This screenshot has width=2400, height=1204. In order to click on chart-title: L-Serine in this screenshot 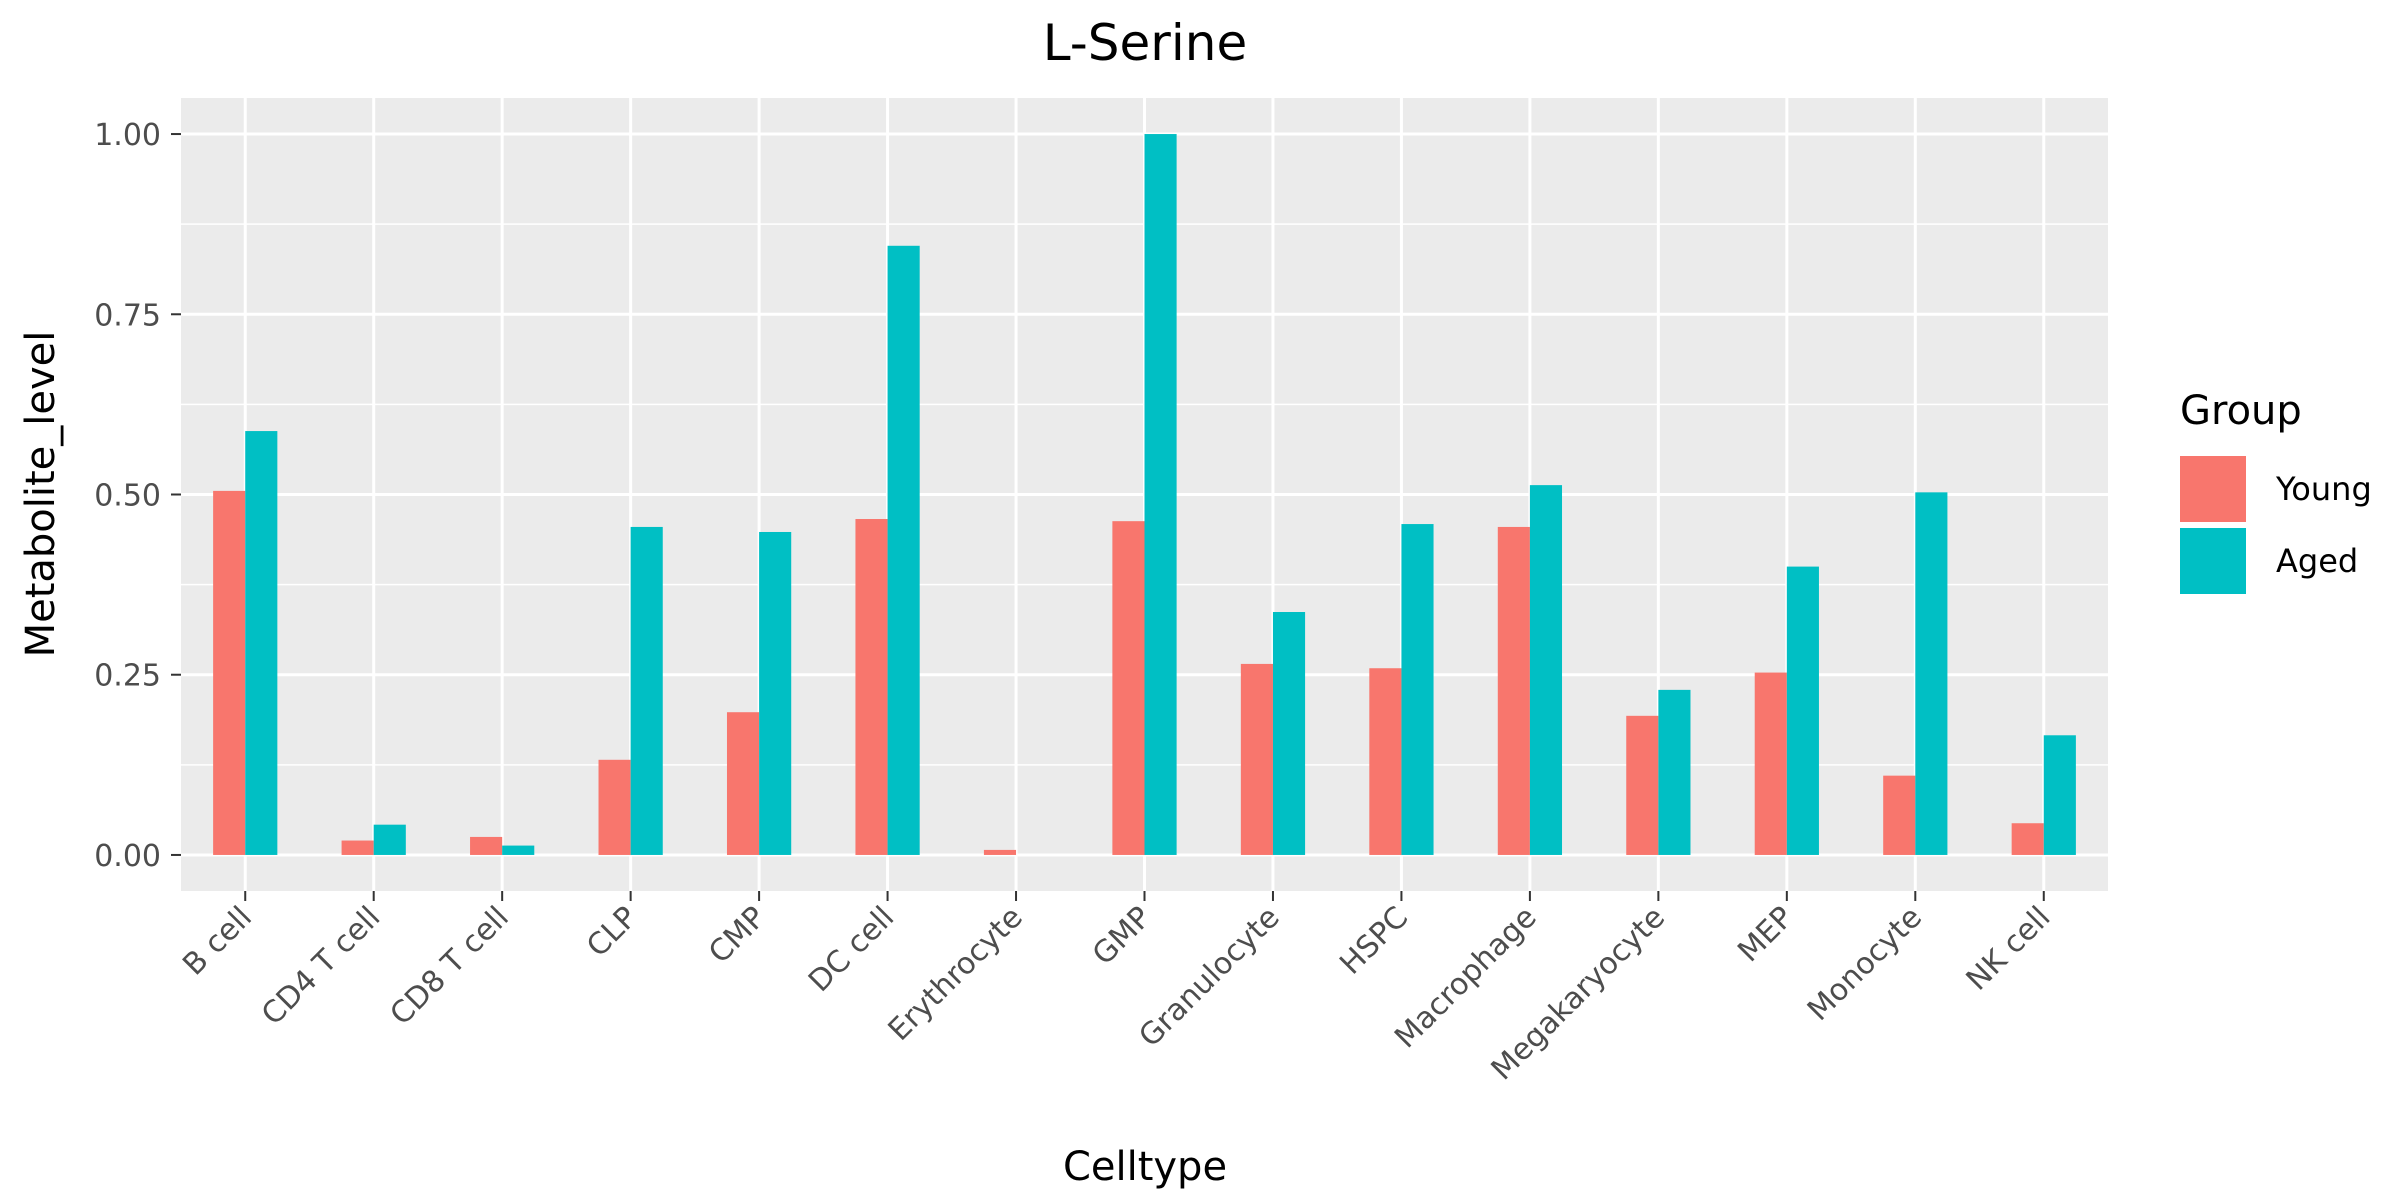, I will do `click(1145, 43)`.